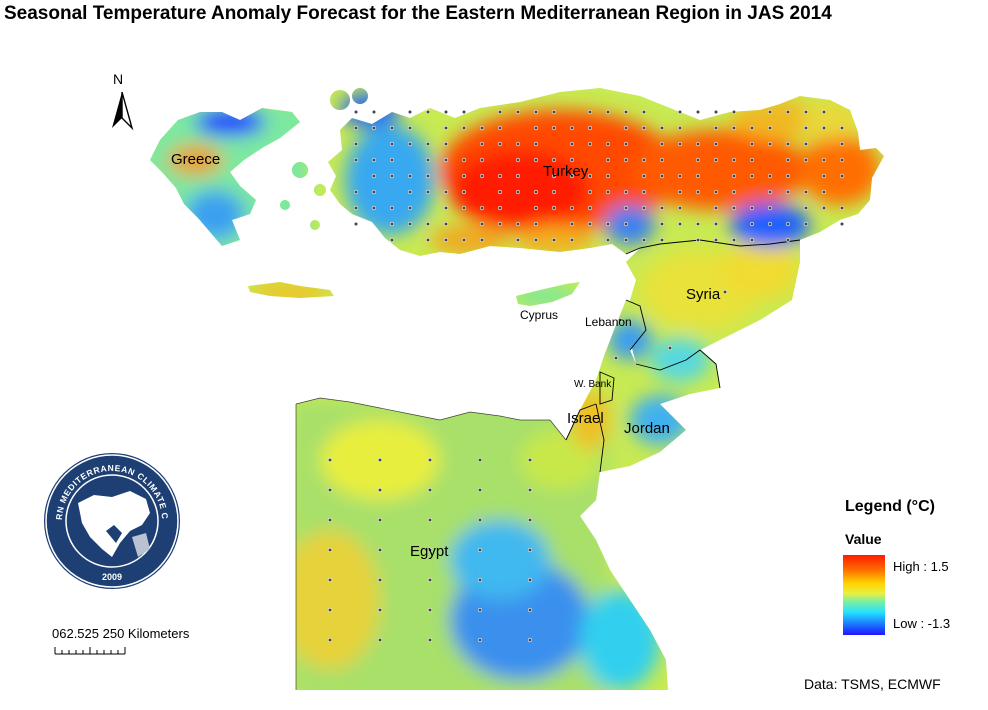  What do you see at coordinates (890, 506) in the screenshot?
I see `legend-title: Legend (°C)` at bounding box center [890, 506].